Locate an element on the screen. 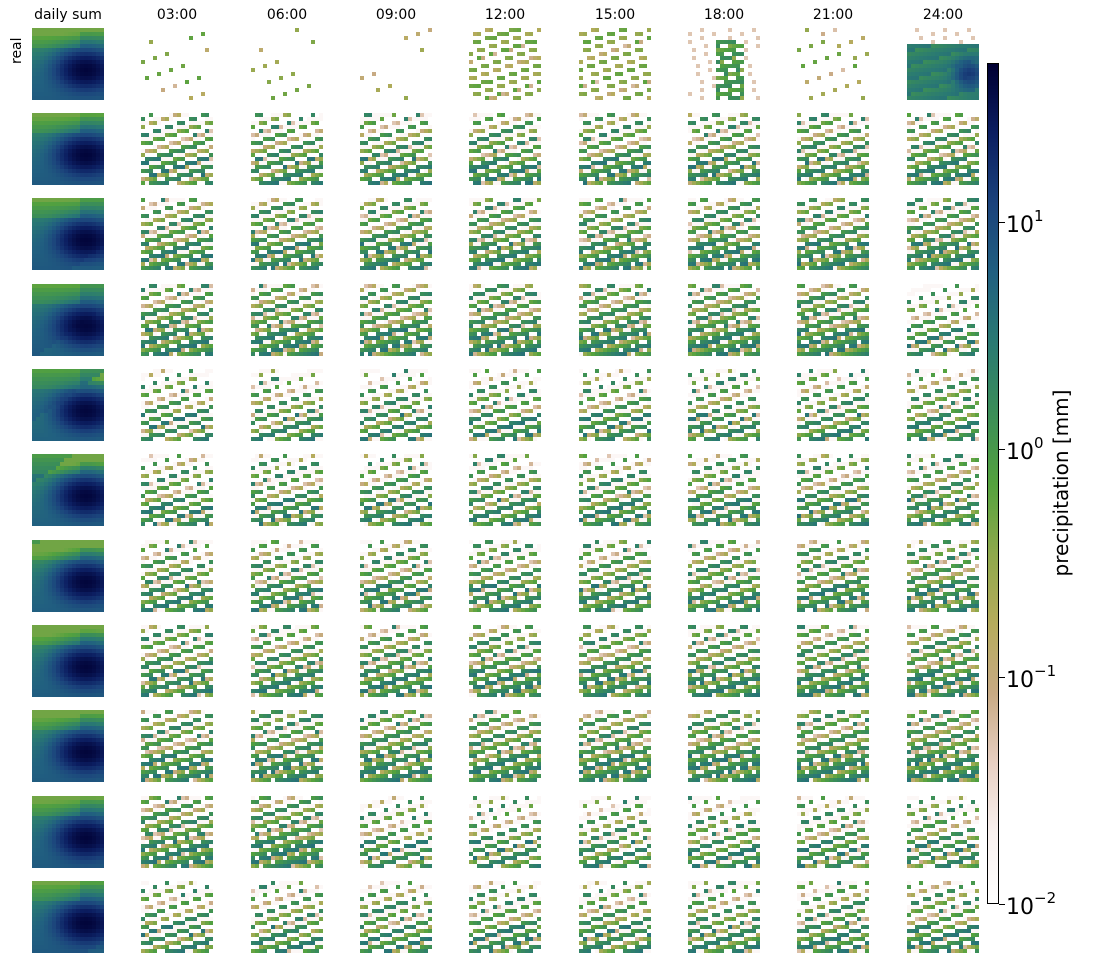 This screenshot has height=962, width=1096. column-title: 18:00 is located at coordinates (724, 15).